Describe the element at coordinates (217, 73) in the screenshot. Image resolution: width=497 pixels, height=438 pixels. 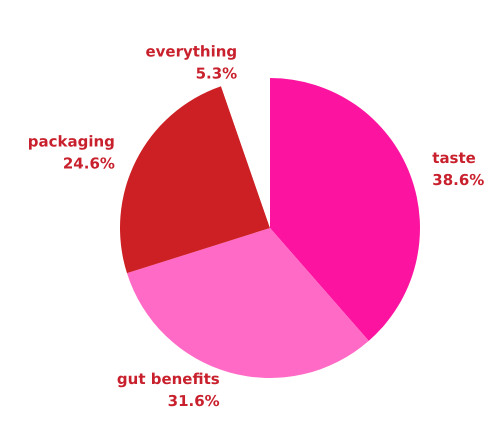
I see `data-label: 5.3%` at that location.